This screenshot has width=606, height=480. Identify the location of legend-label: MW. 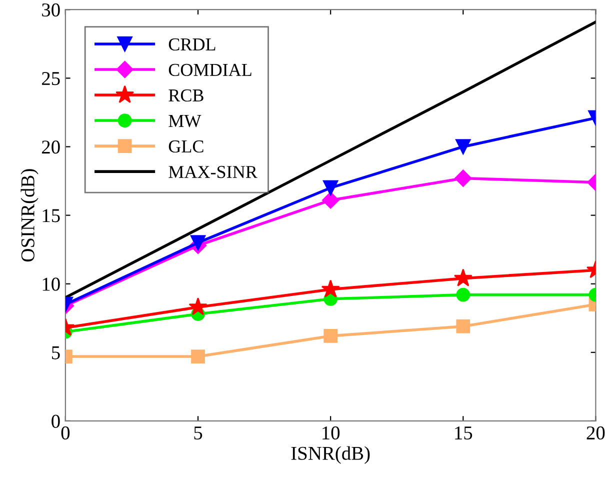
(185, 121).